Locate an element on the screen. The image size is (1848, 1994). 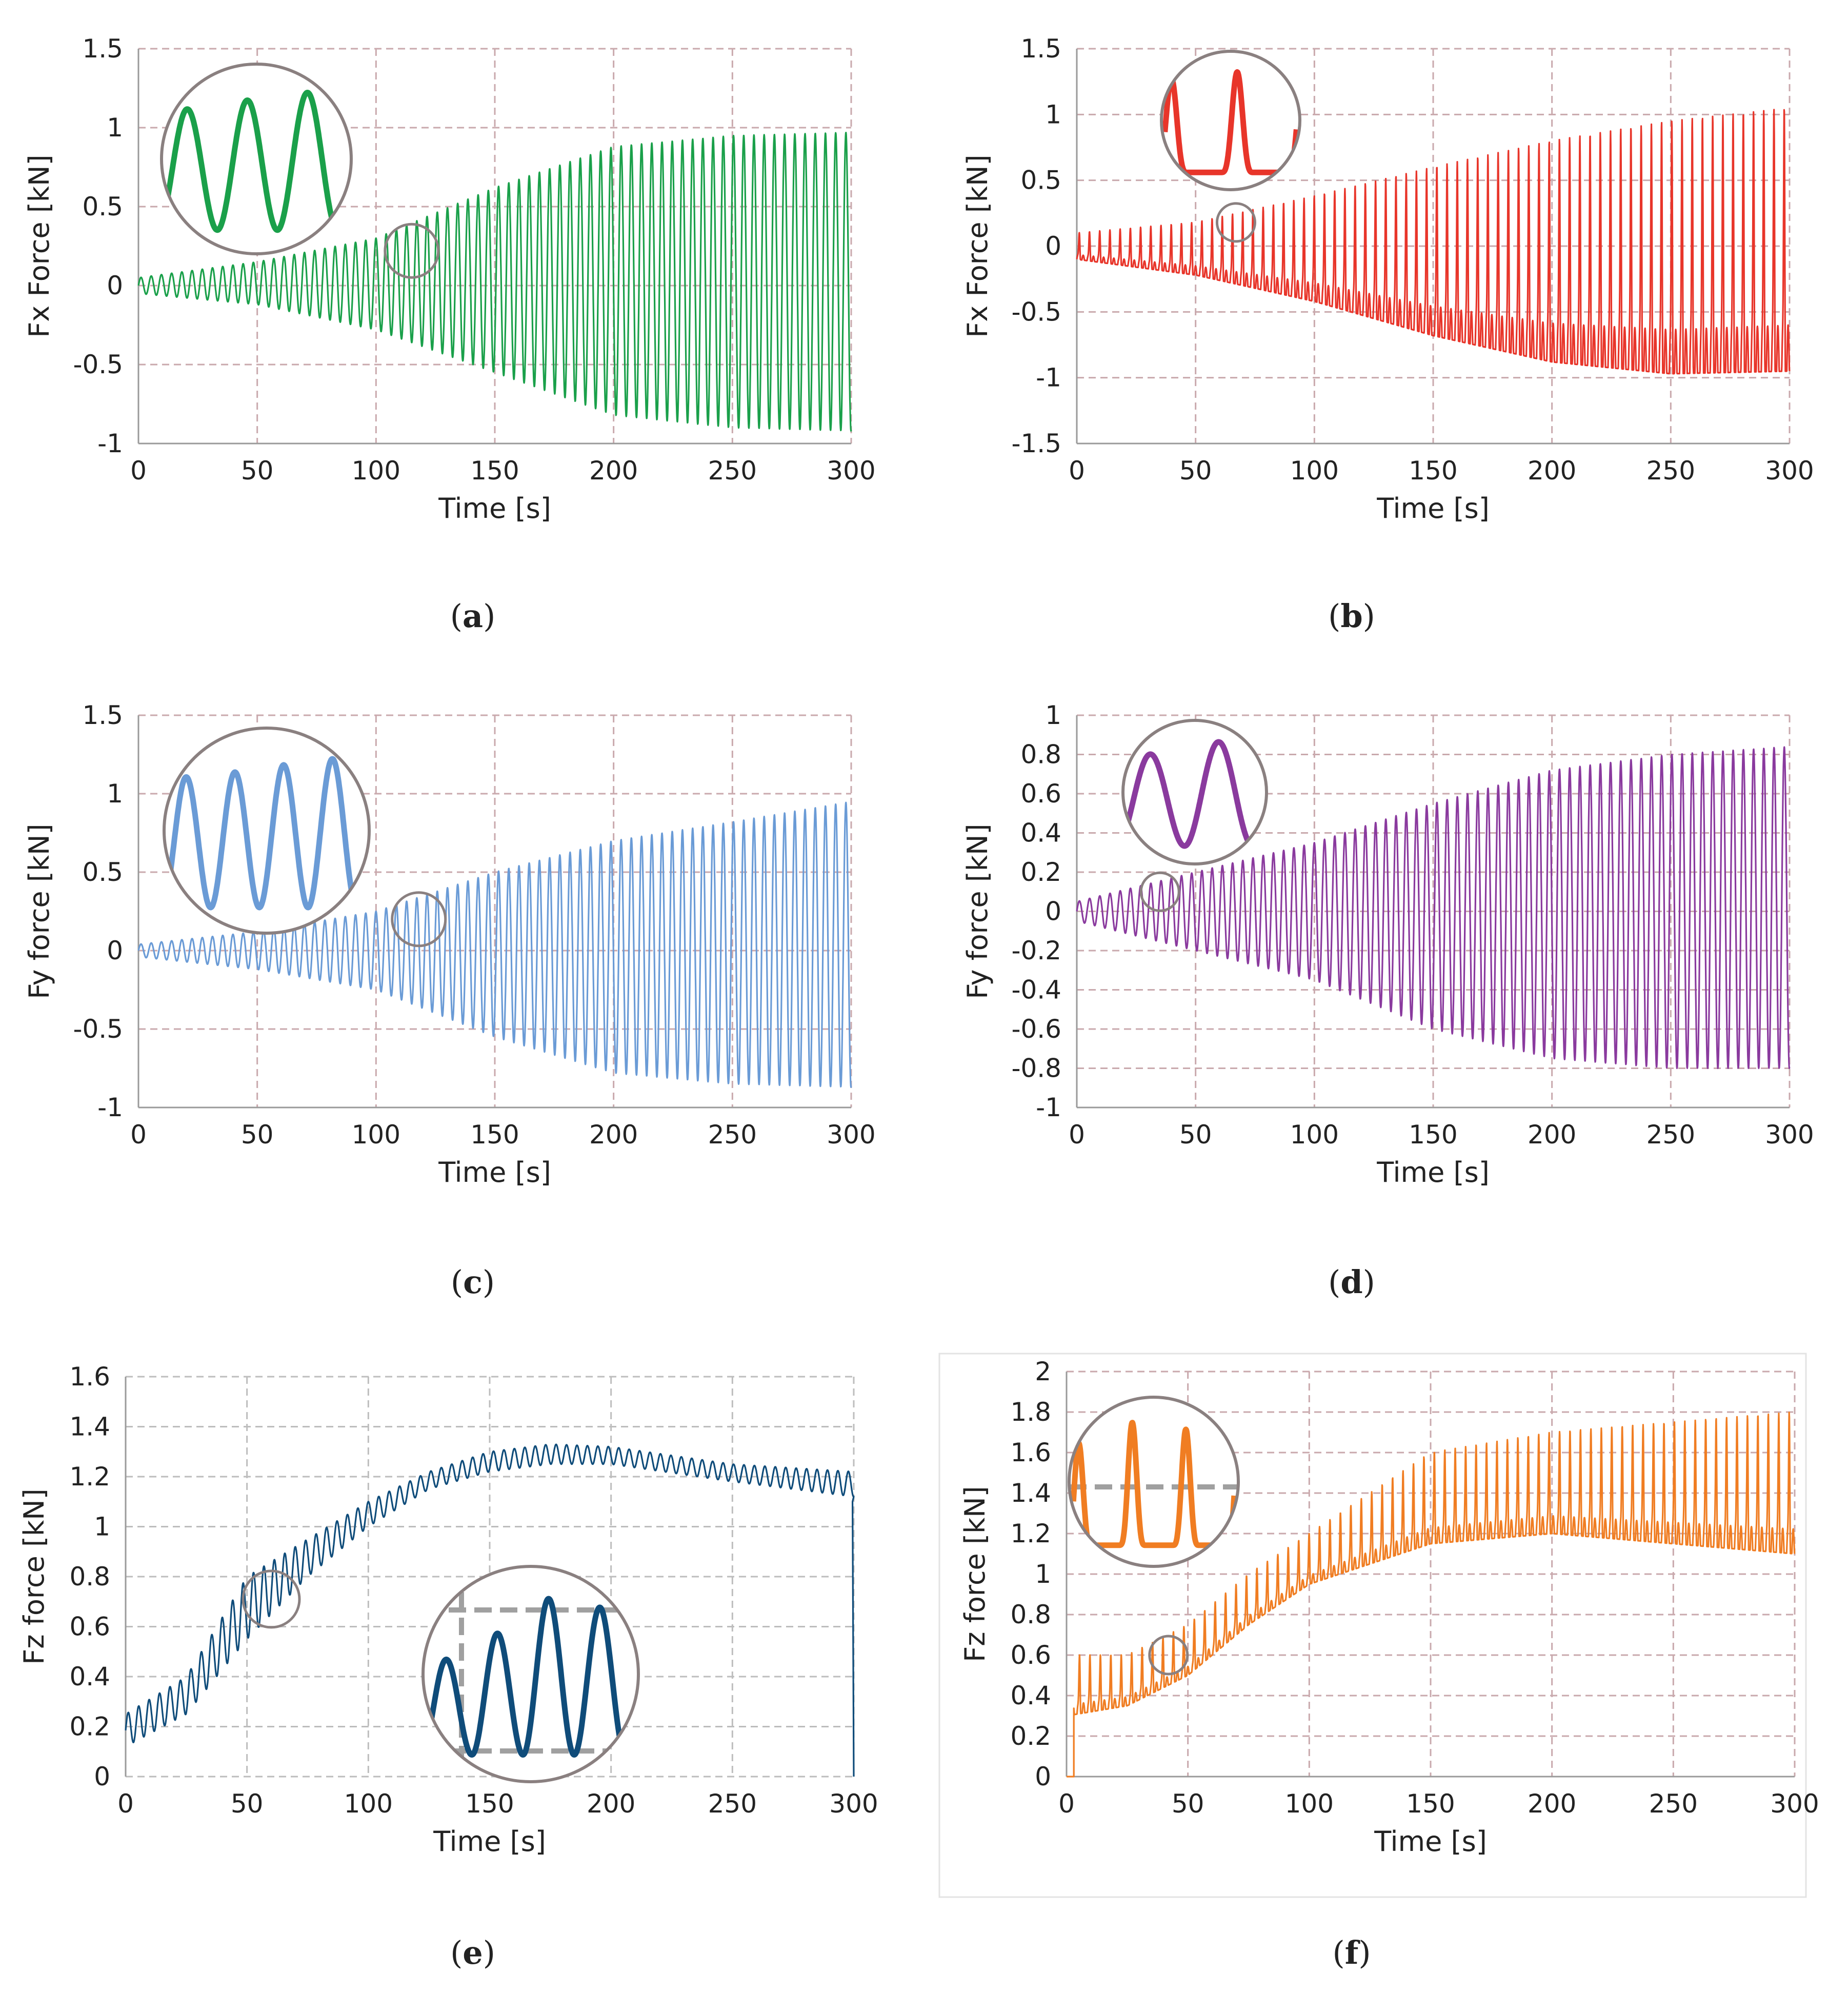
y-tick-label: -0.8 is located at coordinates (1036, 1068).